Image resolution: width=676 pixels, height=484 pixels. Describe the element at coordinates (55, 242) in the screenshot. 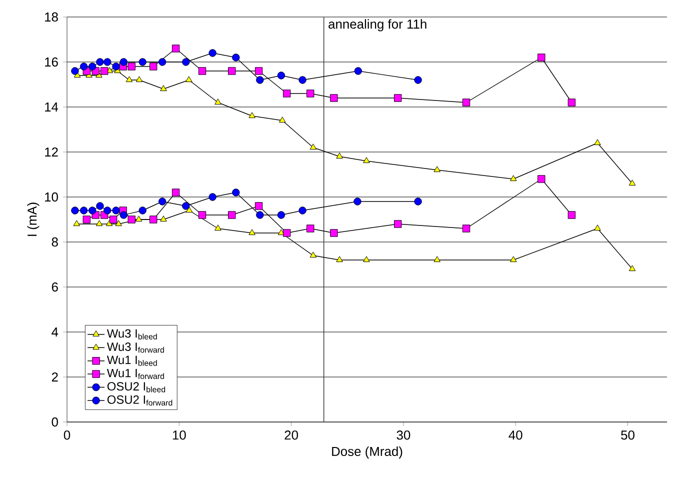

I see `y-tick-label: 8` at that location.